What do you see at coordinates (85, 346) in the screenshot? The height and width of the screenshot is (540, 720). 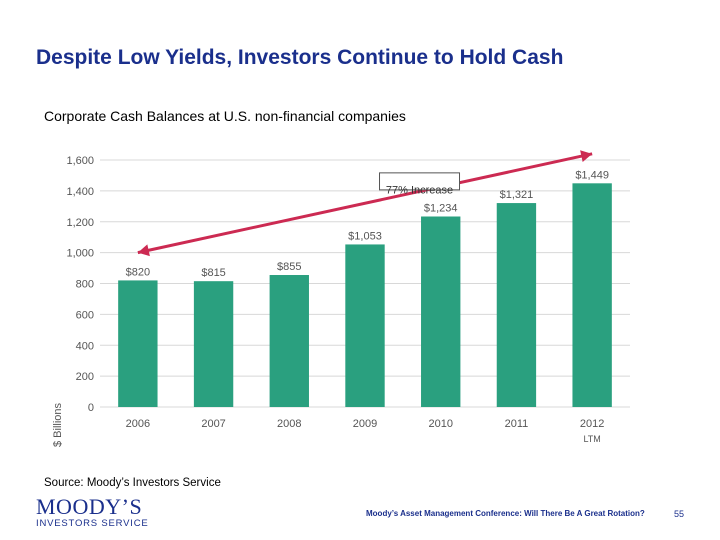 I see `y-tick-label: 400` at bounding box center [85, 346].